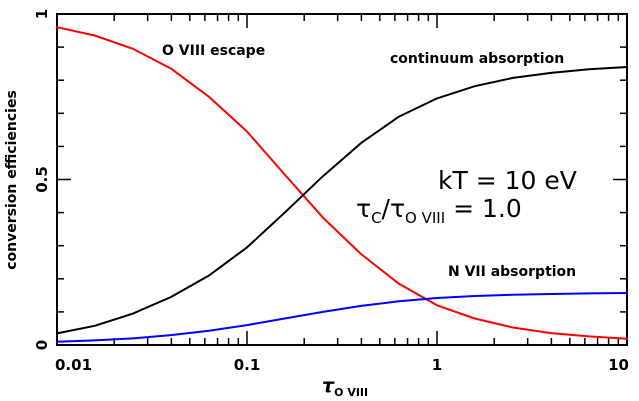 The image size is (639, 401). What do you see at coordinates (42, 14) in the screenshot?
I see `y-tick-label: 1` at bounding box center [42, 14].